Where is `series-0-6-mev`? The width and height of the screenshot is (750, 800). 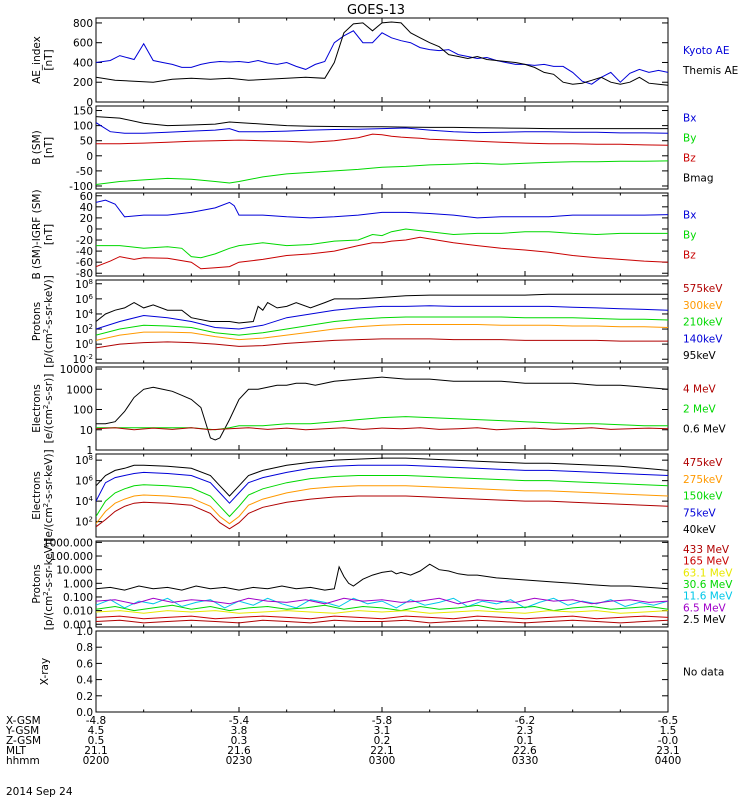
series-0-6-mev is located at coordinates (382, 408).